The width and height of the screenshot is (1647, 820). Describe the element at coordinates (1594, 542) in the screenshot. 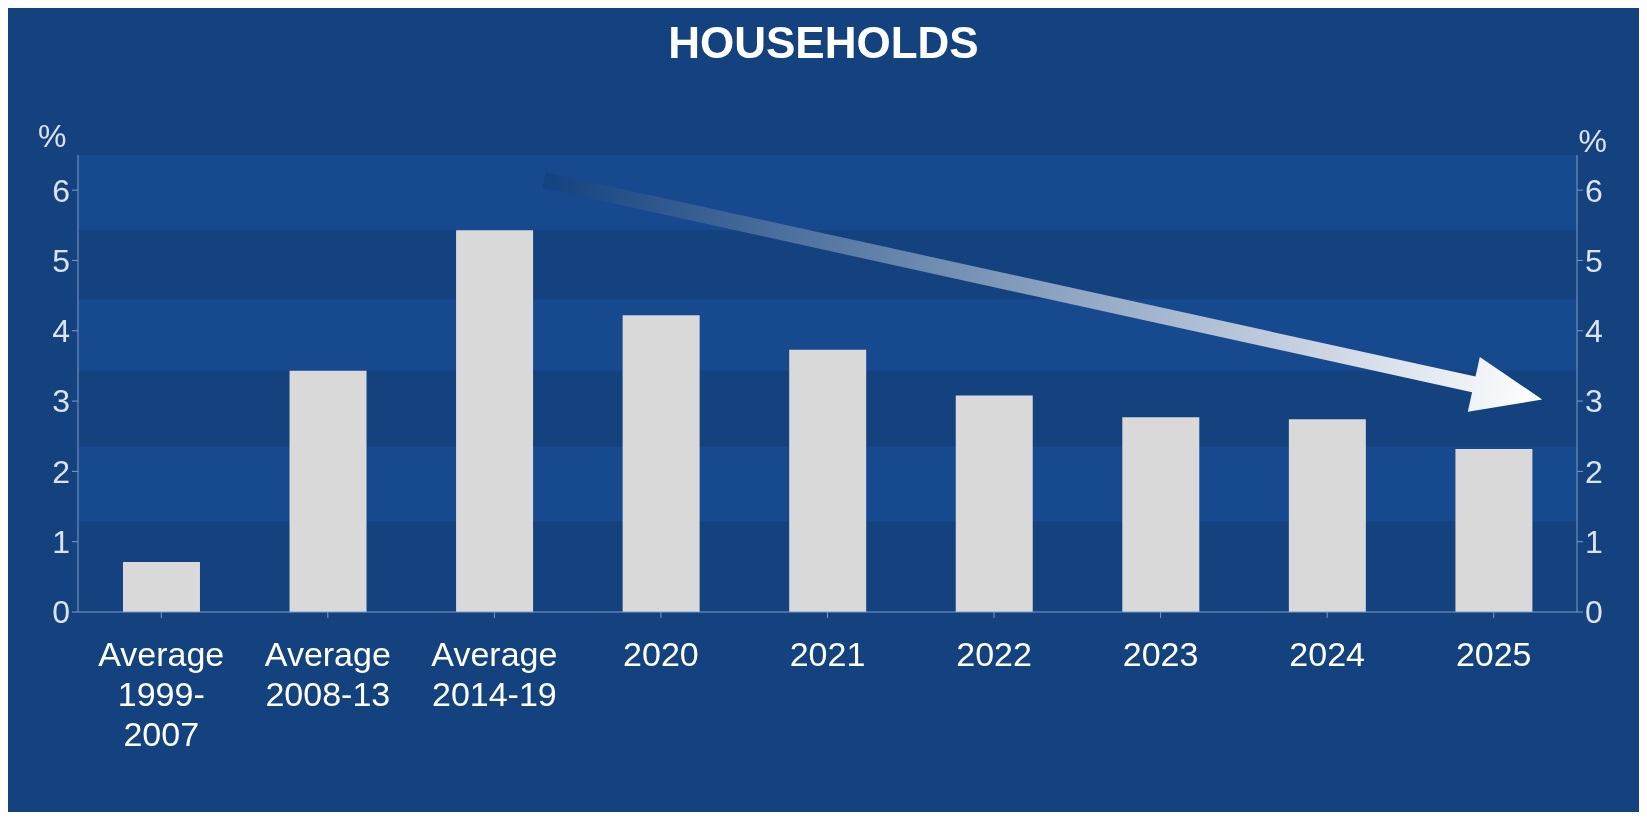

I see `y2-tick-label: 1` at that location.